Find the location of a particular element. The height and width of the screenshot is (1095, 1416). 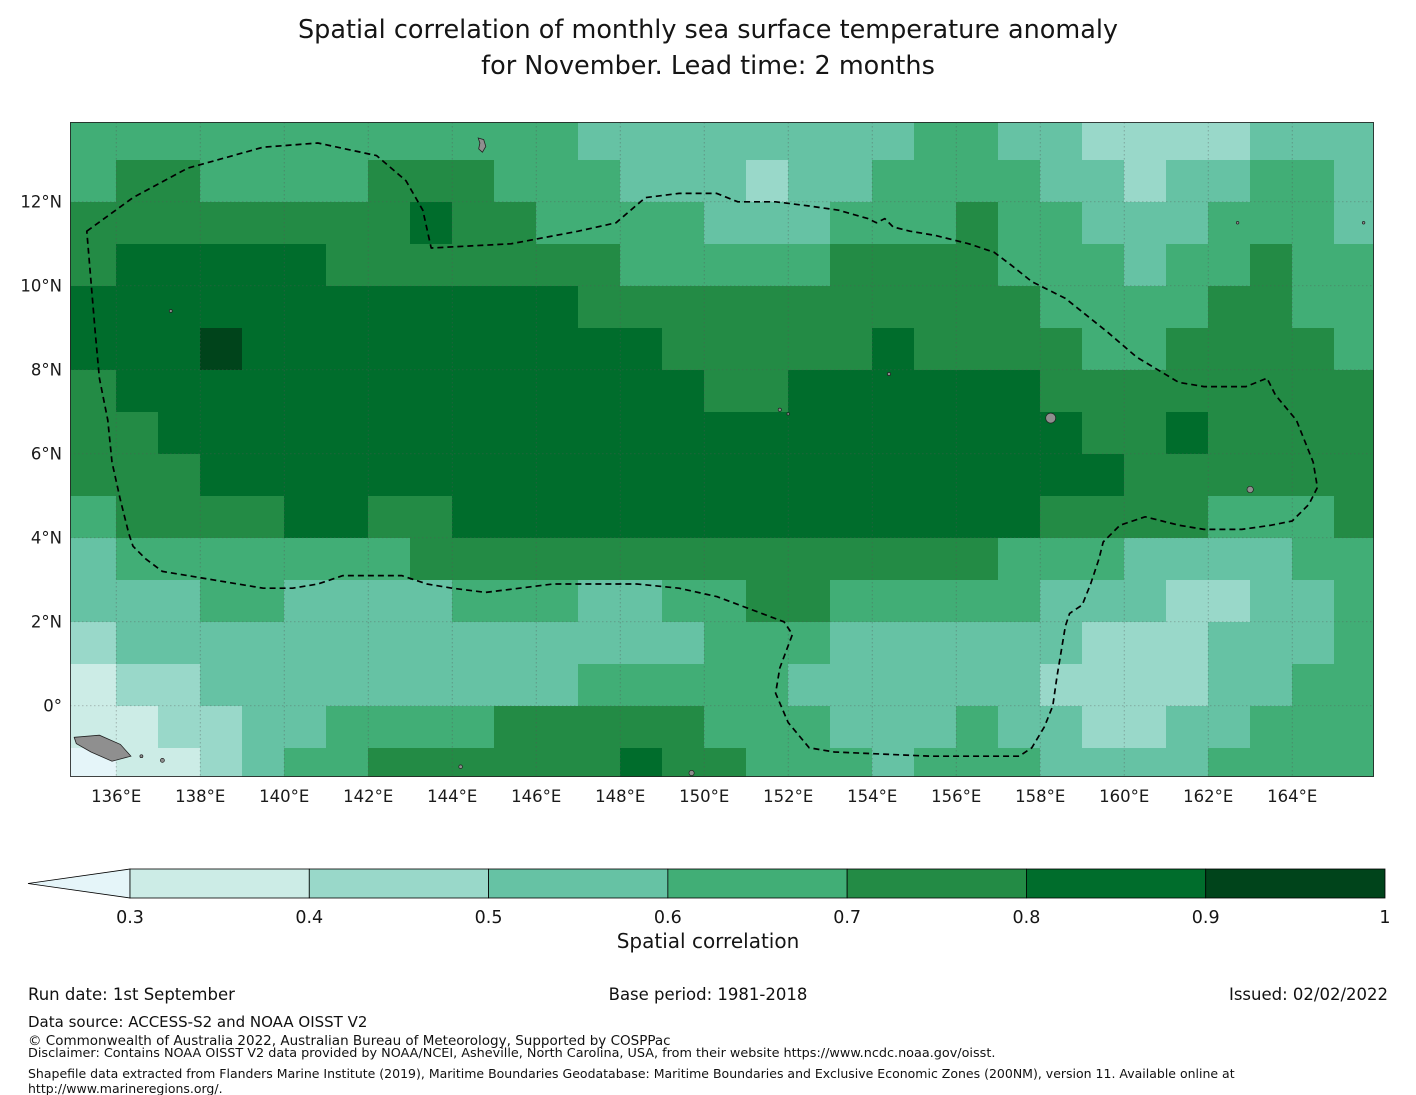

island-guam is located at coordinates (482, 145).